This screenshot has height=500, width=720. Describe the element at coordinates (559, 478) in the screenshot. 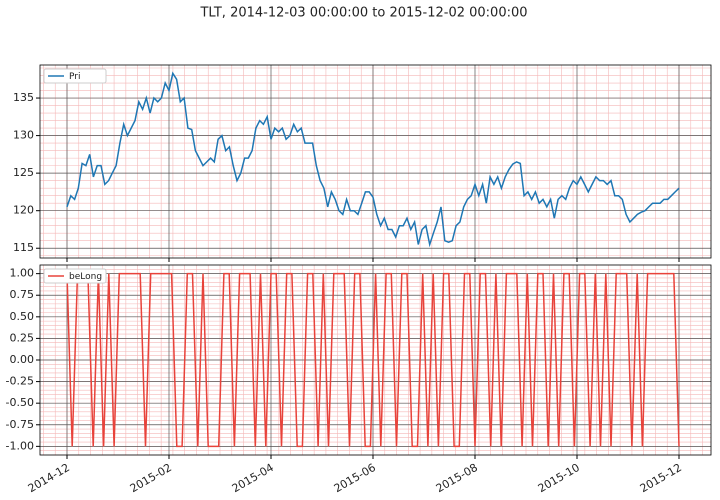

I see `x-tick-label: 2015-10` at that location.